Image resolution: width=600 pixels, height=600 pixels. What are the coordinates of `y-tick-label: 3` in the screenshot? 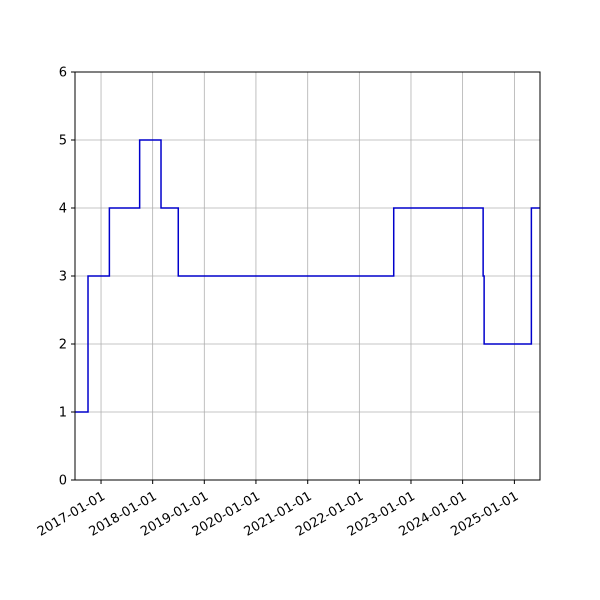 It's located at (63, 277).